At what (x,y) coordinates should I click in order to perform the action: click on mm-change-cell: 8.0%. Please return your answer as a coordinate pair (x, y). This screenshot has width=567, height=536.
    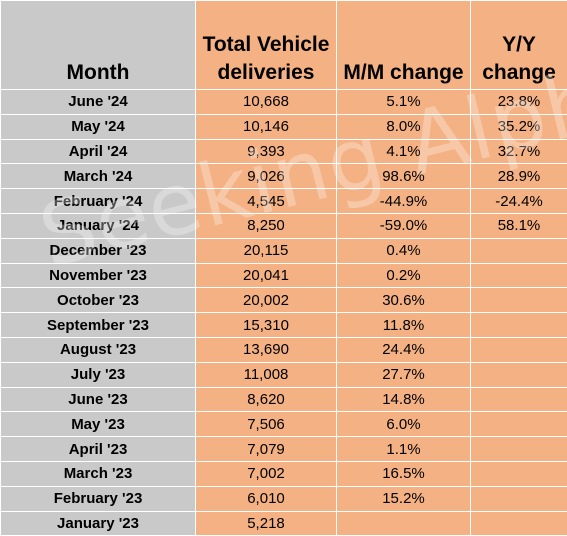
    Looking at the image, I should click on (404, 126).